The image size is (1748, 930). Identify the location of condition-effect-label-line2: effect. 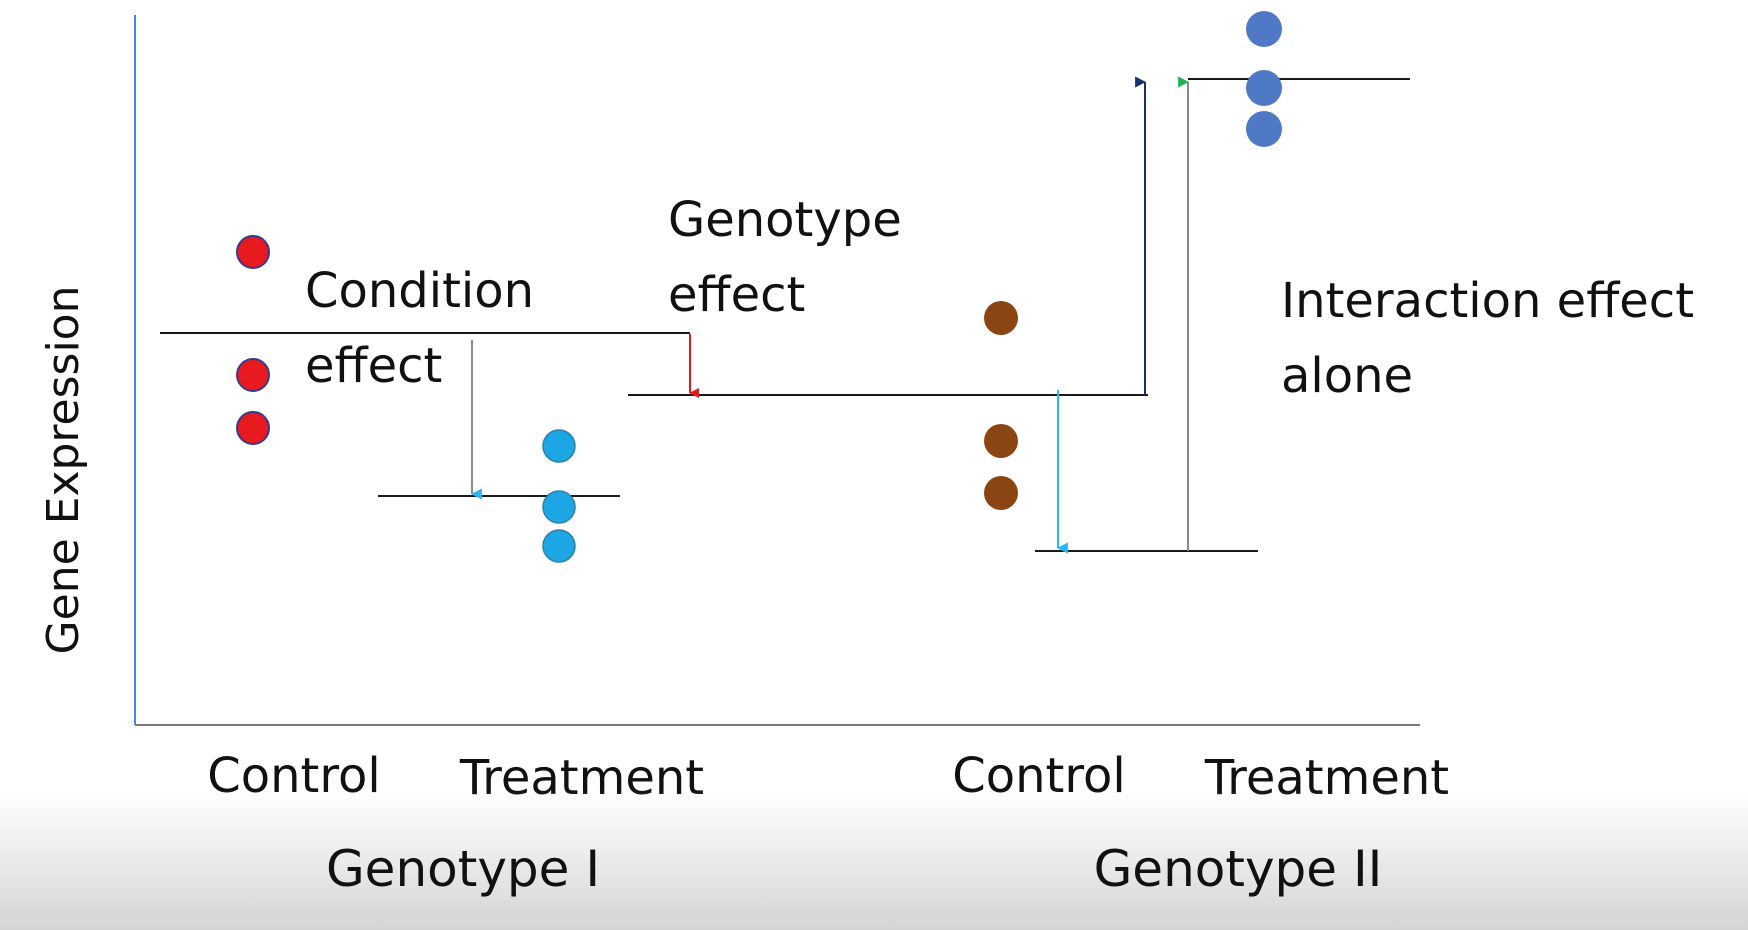
(373, 366).